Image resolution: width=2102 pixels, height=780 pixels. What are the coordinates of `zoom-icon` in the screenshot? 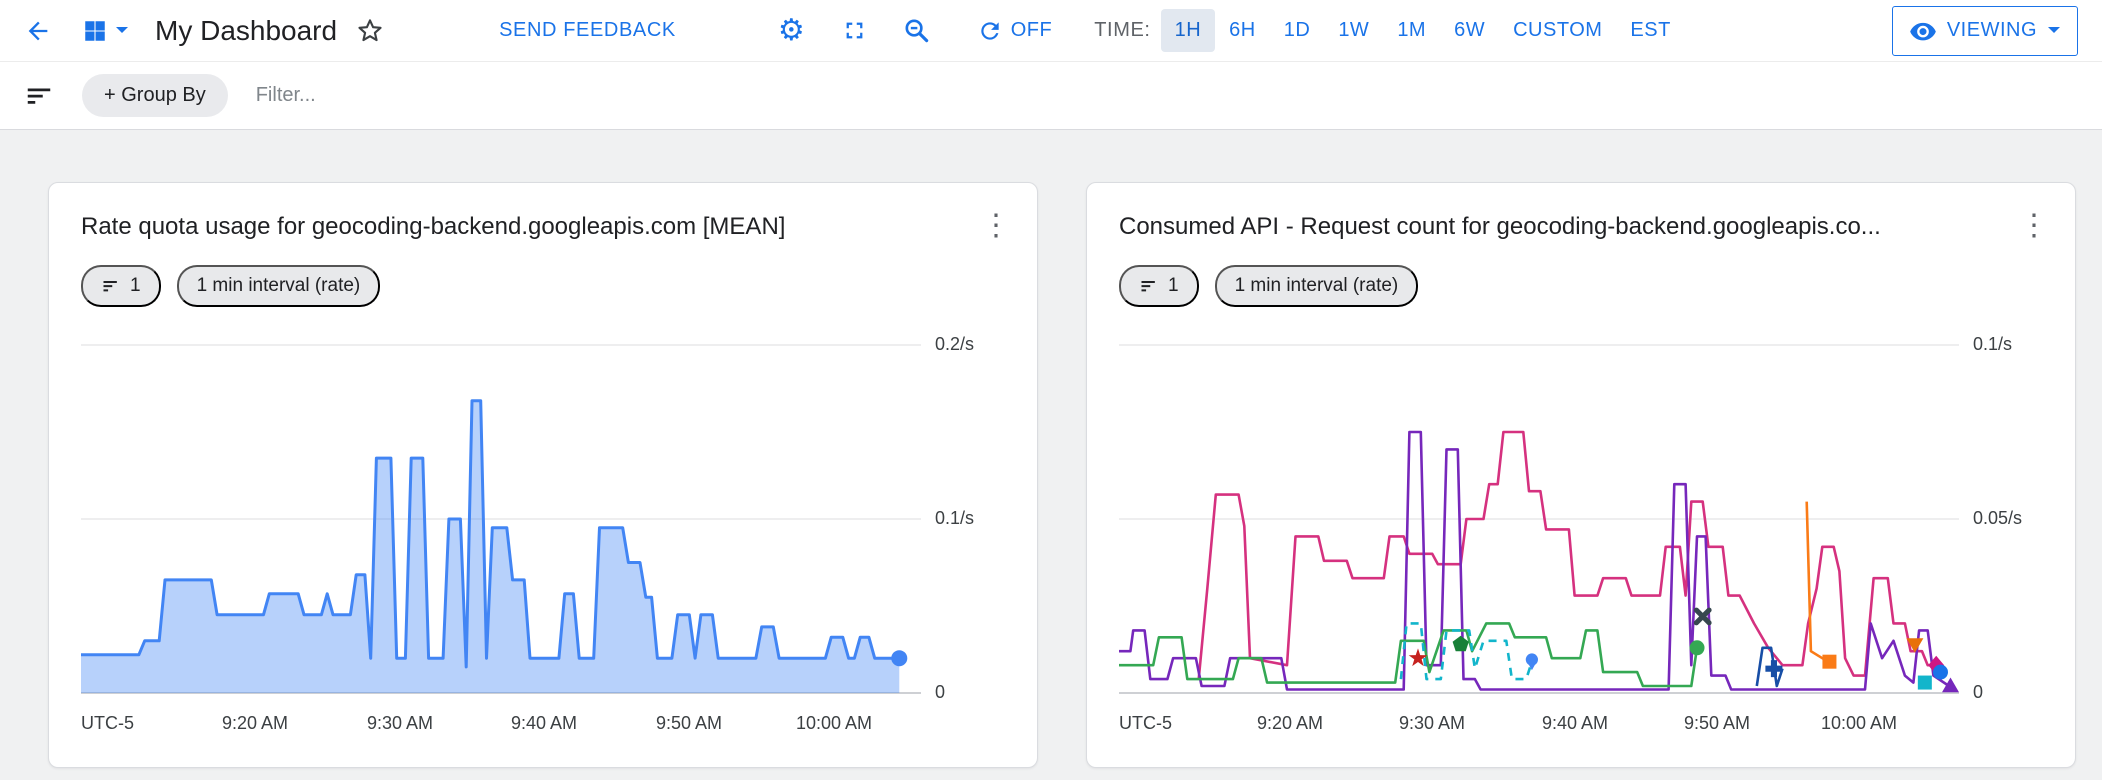 It's located at (916, 31).